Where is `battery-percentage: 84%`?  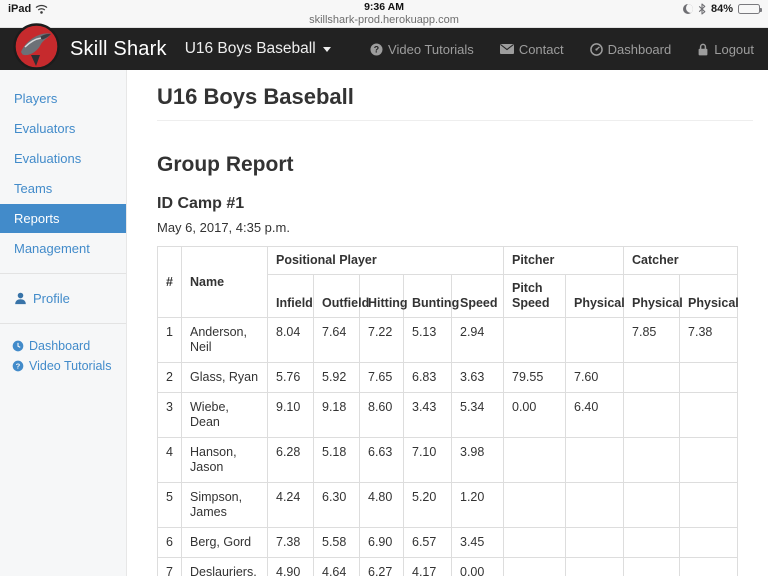 battery-percentage: 84% is located at coordinates (721, 9).